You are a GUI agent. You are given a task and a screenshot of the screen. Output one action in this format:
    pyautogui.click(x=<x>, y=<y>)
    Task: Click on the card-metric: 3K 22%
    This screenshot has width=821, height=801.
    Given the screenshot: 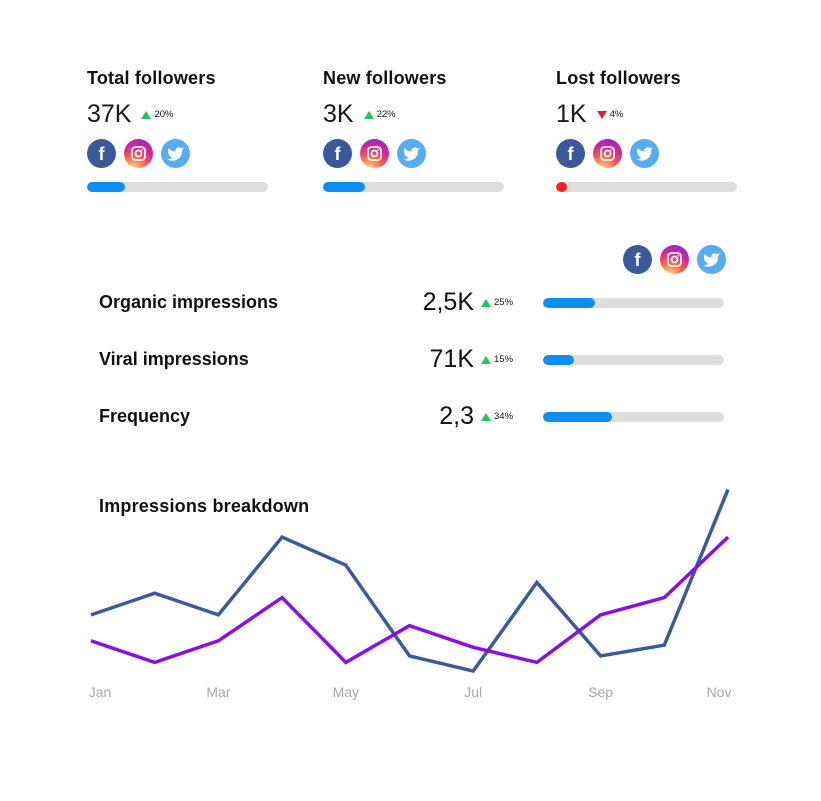 What is the action you would take?
    pyautogui.click(x=359, y=114)
    